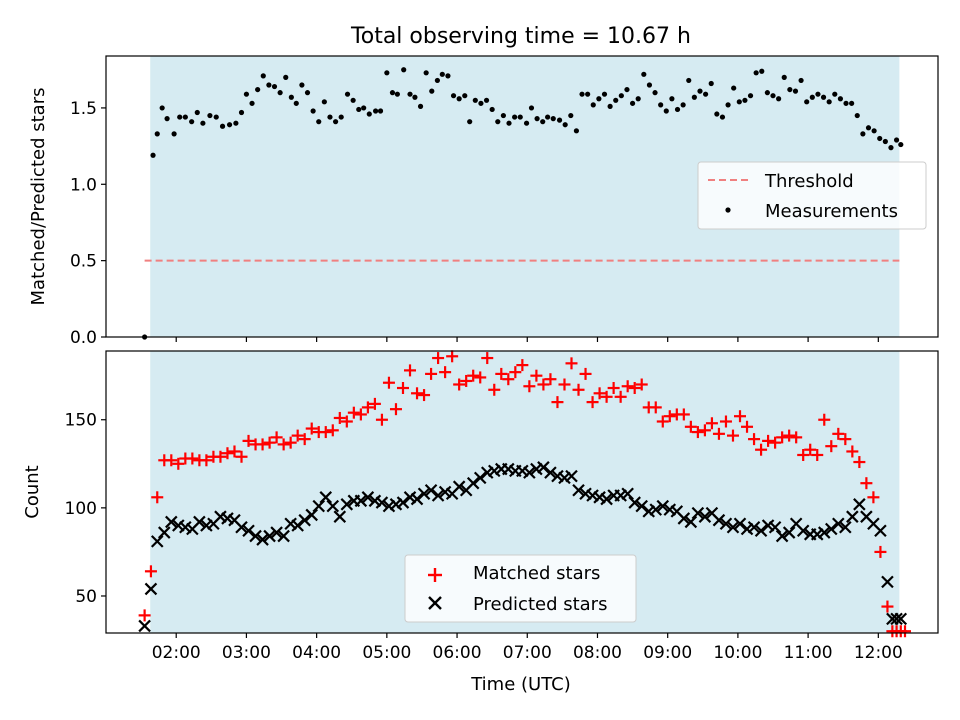 This screenshot has width=960, height=720. Describe the element at coordinates (808, 653) in the screenshot. I see `x-tick-label: 11:00` at that location.